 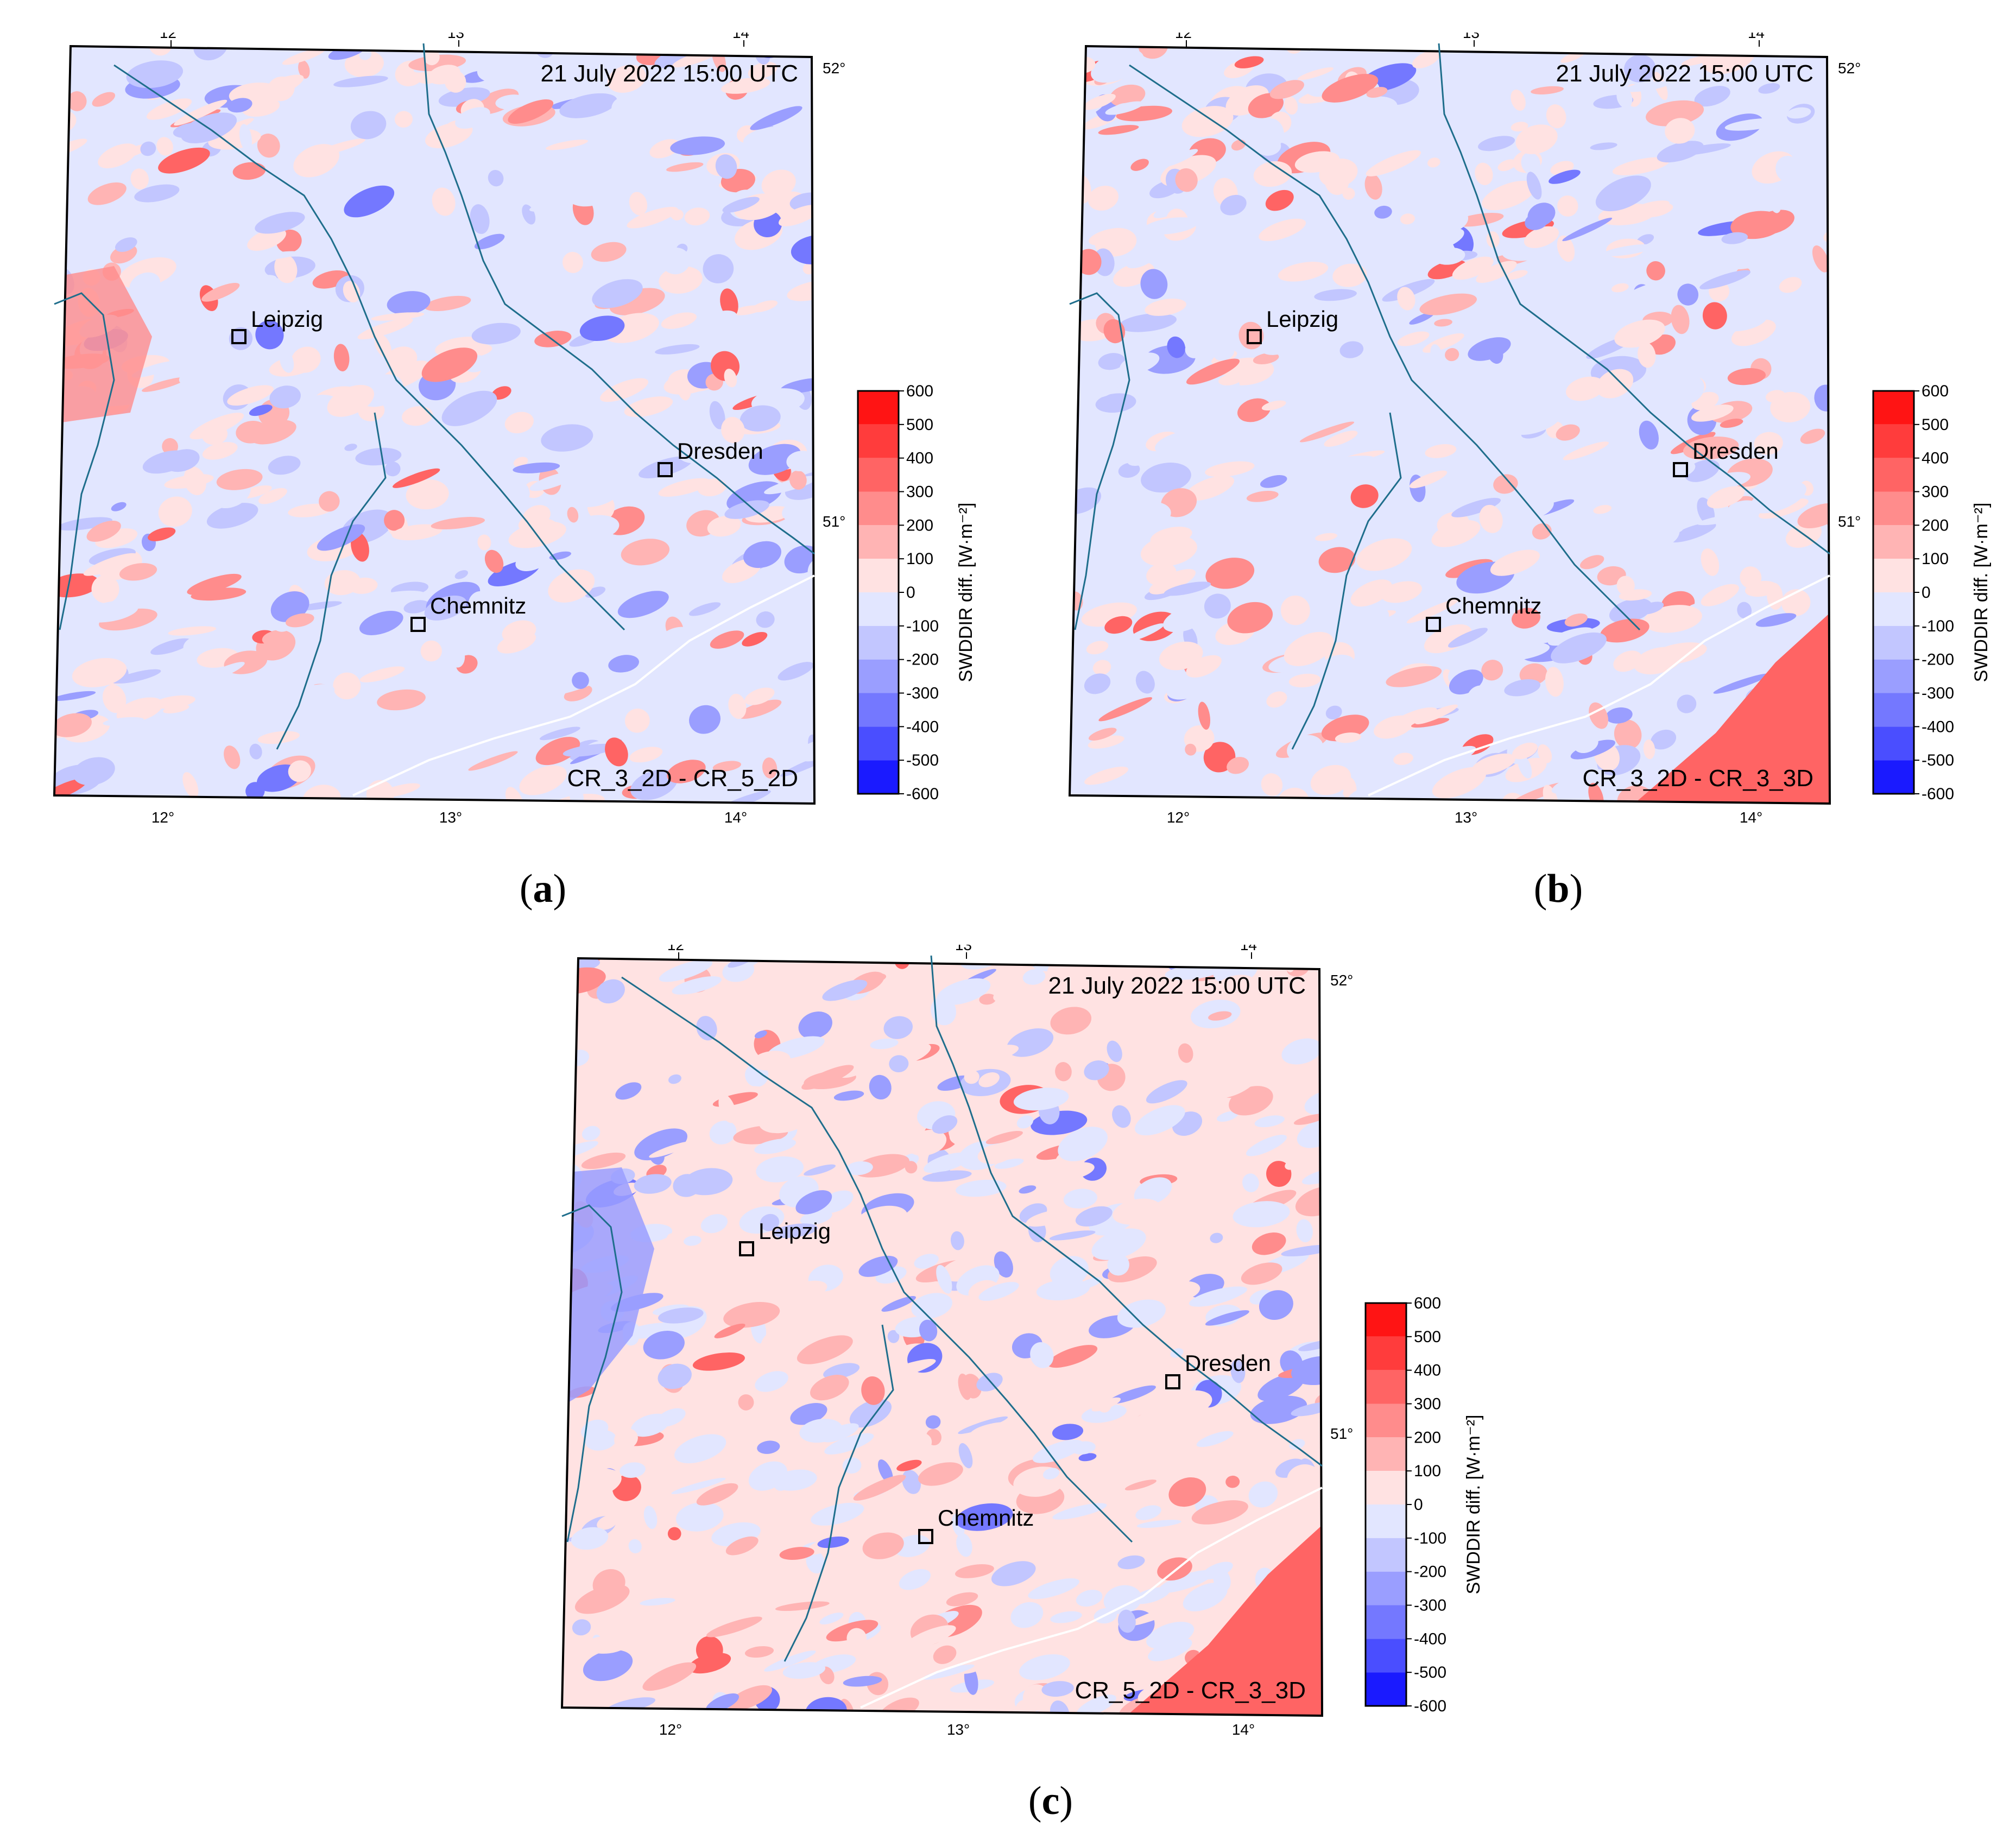 What do you see at coordinates (1050, 1801) in the screenshot?
I see `panel-c-caption: (c)` at bounding box center [1050, 1801].